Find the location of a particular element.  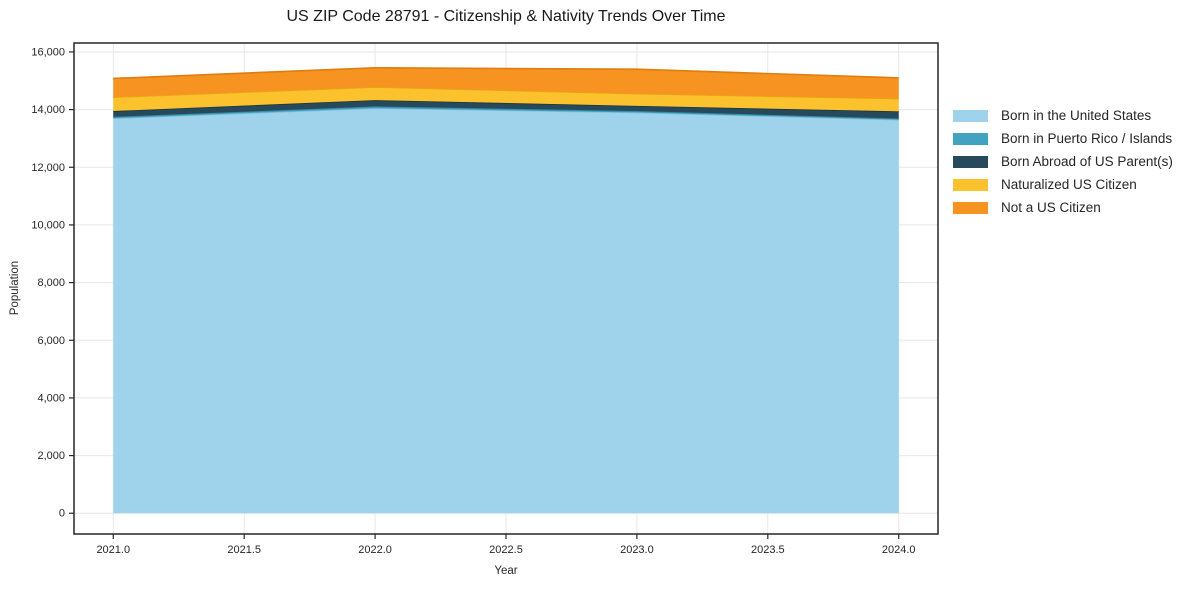

legend-item-3: Naturalized US Citizen is located at coordinates (1063, 184).